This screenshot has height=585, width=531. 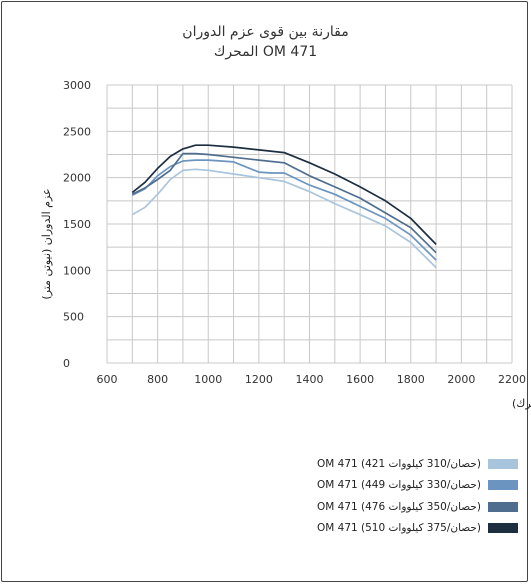 I want to click on y-tick-label: 2000, so click(x=77, y=178).